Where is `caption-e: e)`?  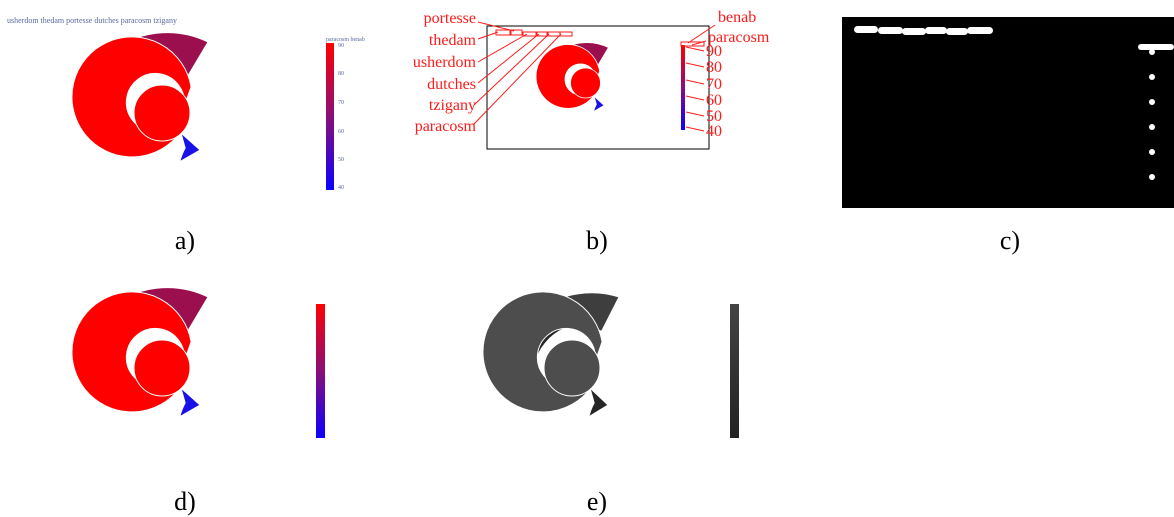
caption-e: e) is located at coordinates (597, 501).